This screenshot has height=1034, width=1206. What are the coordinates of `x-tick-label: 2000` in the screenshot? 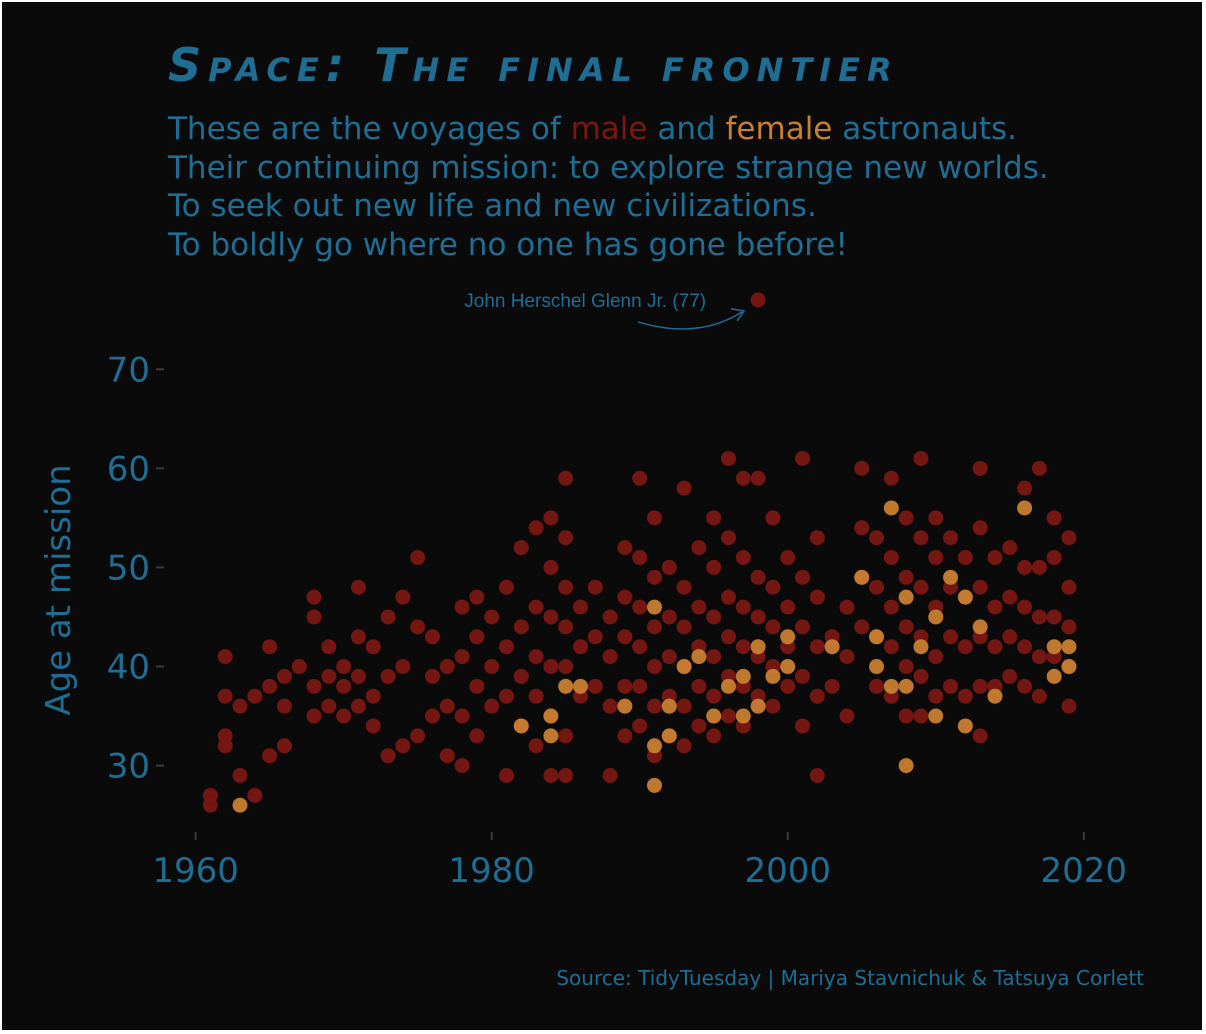 It's located at (787, 871).